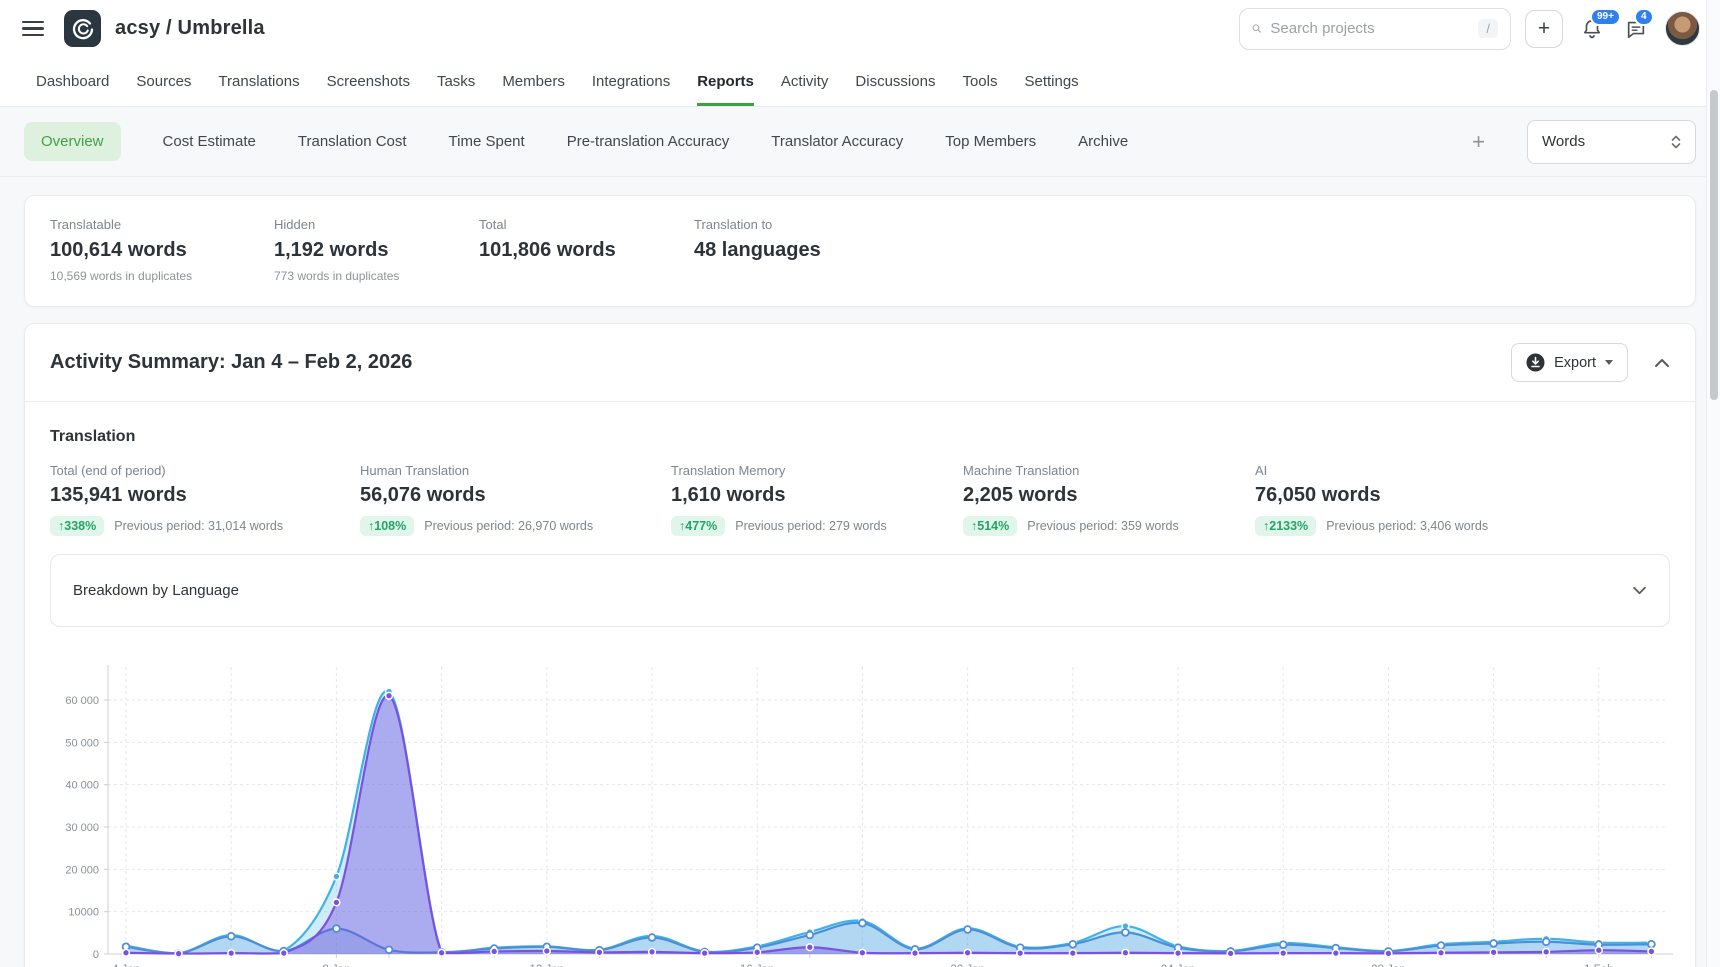  I want to click on svg-text: 40 000, so click(82, 786).